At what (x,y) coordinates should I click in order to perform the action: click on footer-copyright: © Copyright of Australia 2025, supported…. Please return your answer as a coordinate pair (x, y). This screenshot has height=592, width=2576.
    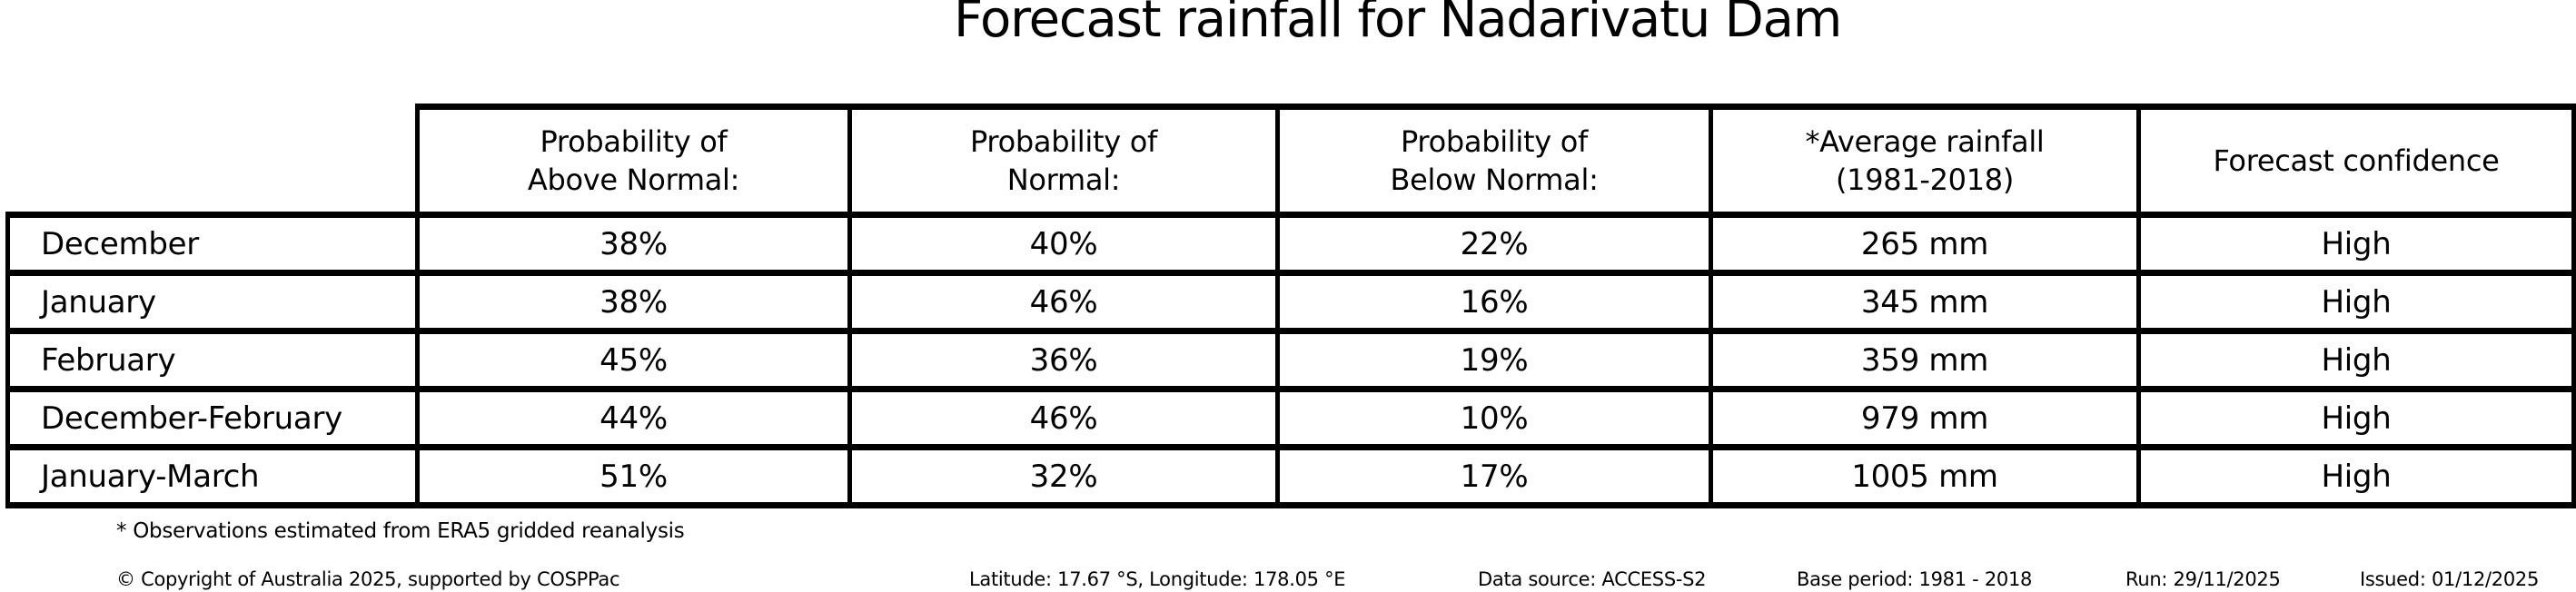
    Looking at the image, I should click on (368, 579).